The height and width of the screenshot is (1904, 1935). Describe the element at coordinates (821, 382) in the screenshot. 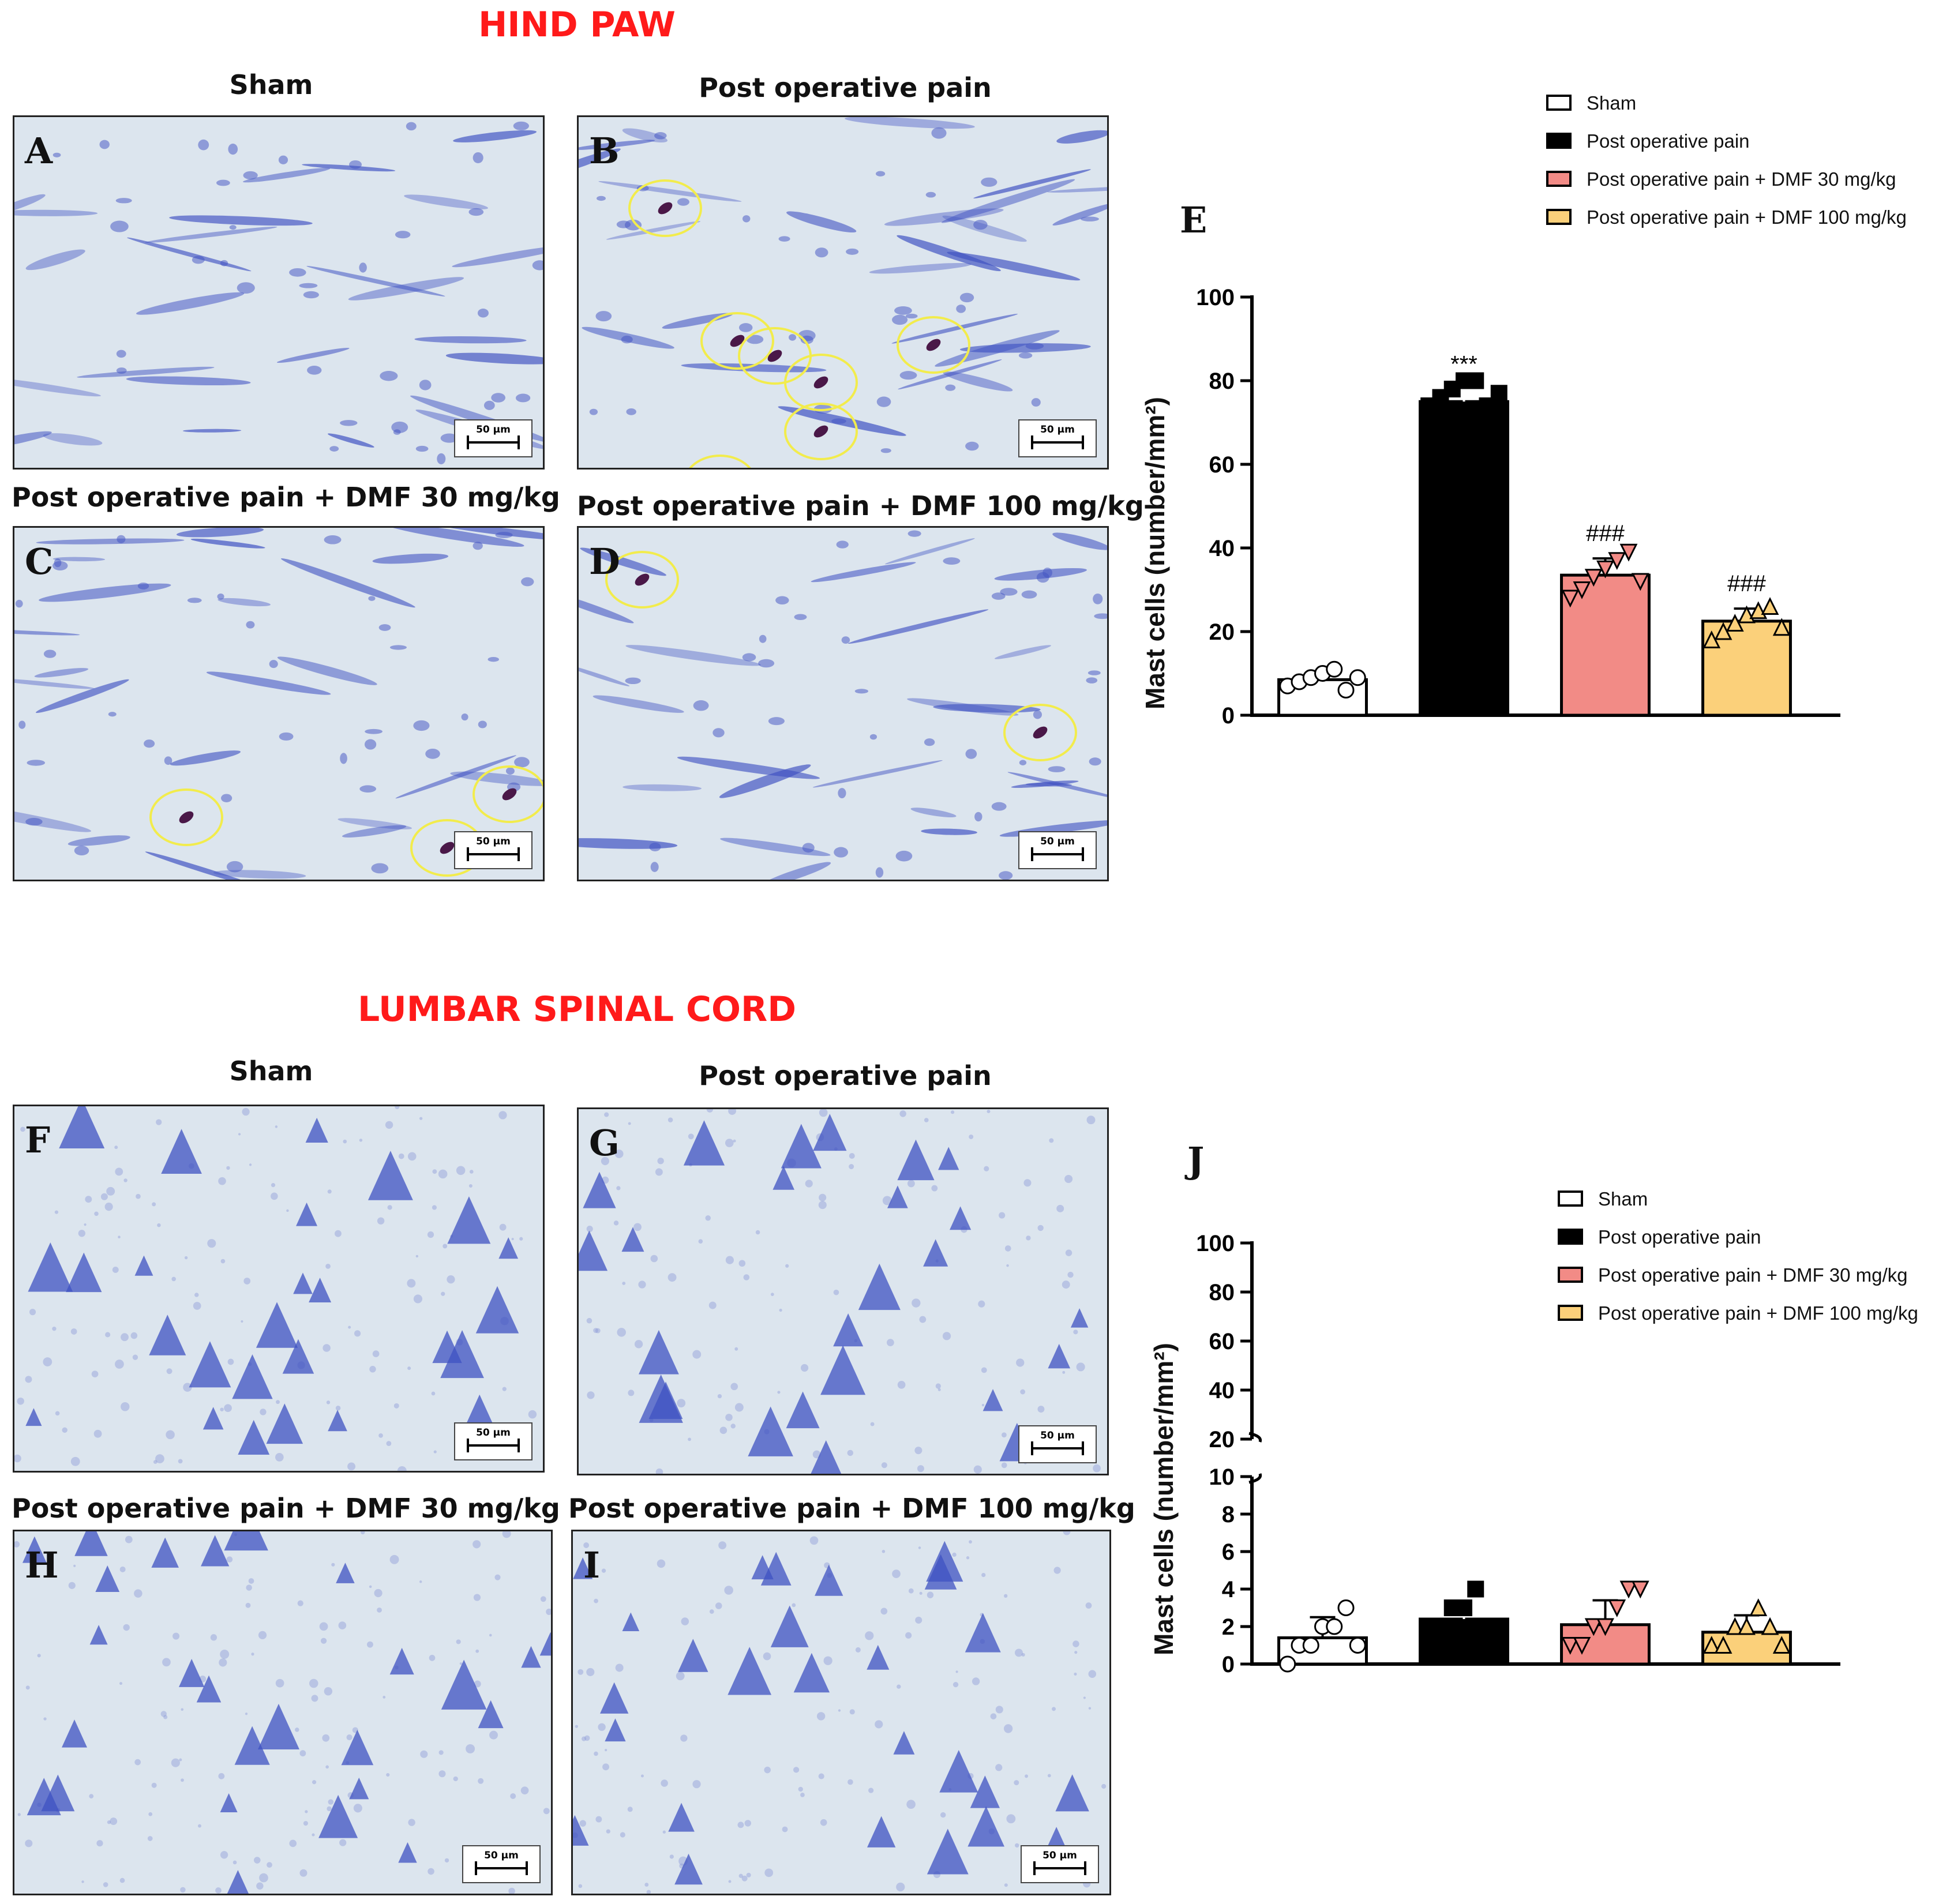

I see `mast-cell-circle` at that location.